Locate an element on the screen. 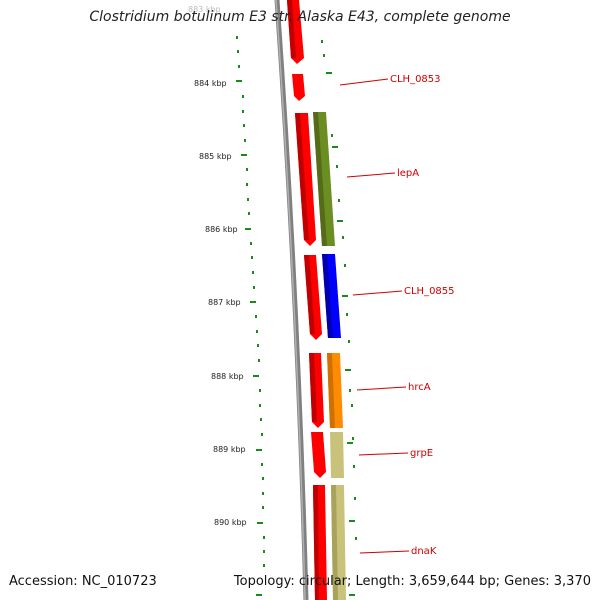 This screenshot has width=600, height=600. gene-grpE is located at coordinates (337, 455).